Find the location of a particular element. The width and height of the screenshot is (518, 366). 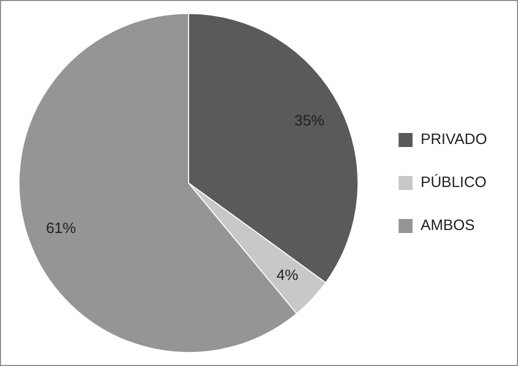

data-label: 4% is located at coordinates (287, 275).